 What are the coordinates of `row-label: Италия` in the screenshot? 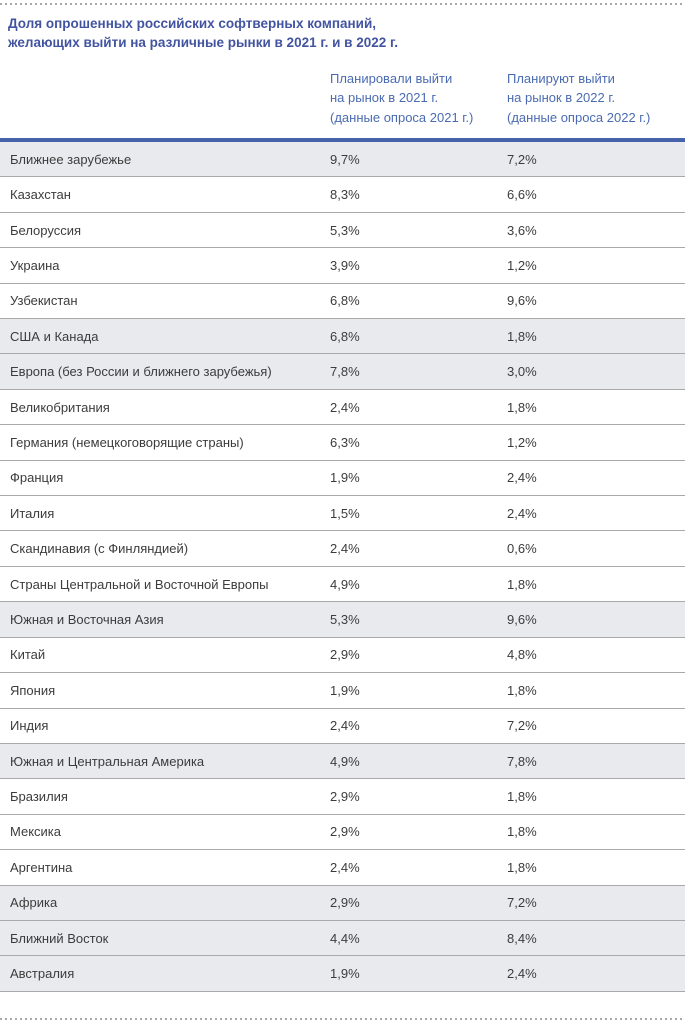 It's located at (32, 513).